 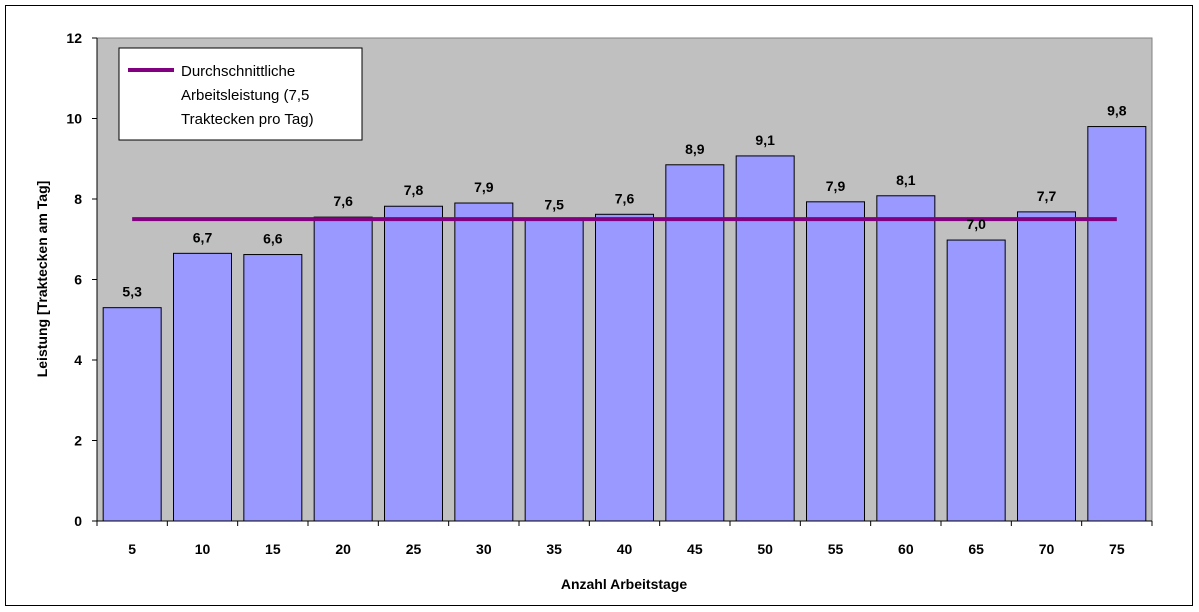 I want to click on x-tick-label-50: 50, so click(x=765, y=549).